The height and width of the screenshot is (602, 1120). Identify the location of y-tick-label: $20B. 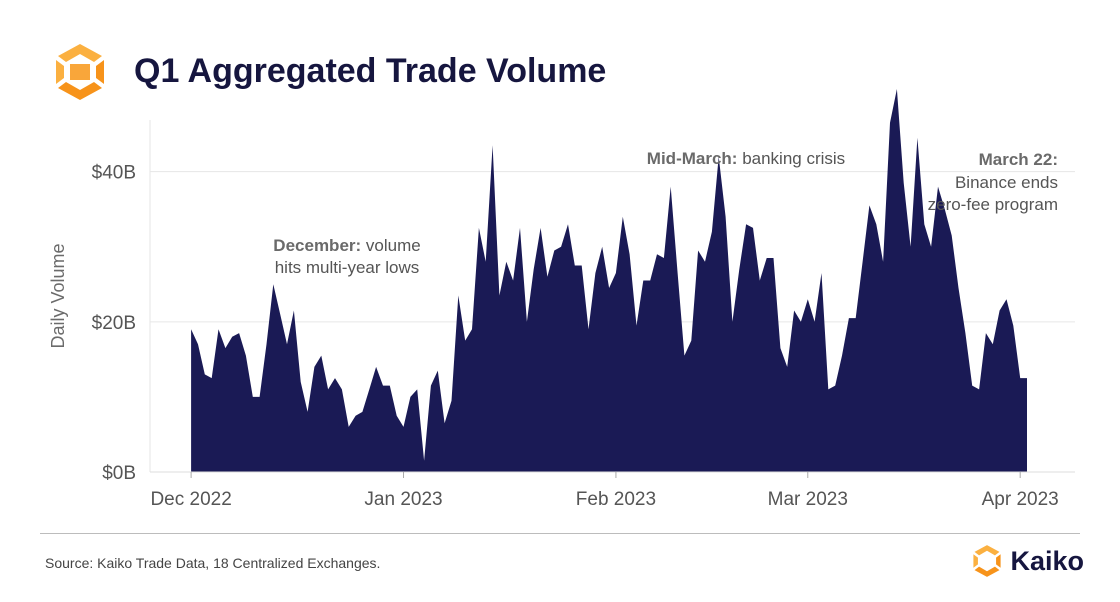
(114, 323).